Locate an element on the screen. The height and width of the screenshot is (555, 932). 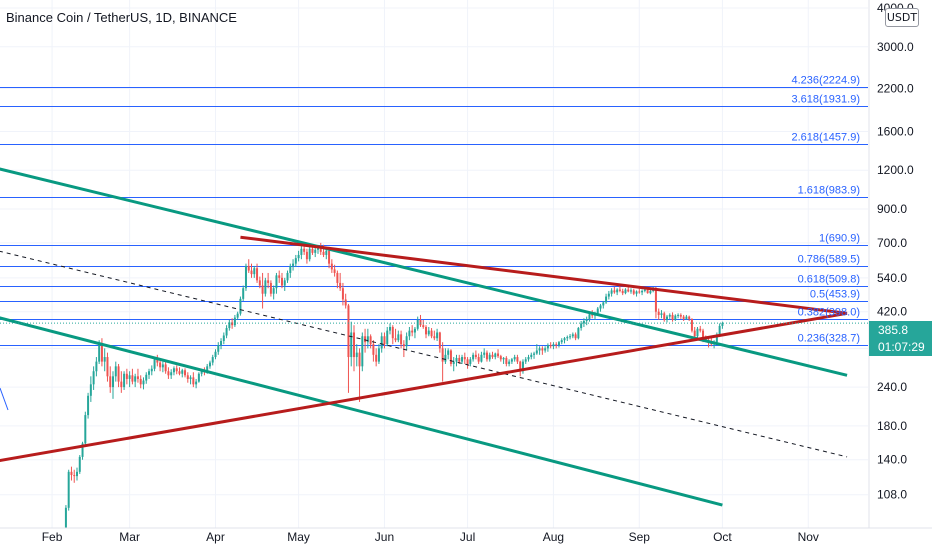
price-axis-bg is located at coordinates (900, 264).